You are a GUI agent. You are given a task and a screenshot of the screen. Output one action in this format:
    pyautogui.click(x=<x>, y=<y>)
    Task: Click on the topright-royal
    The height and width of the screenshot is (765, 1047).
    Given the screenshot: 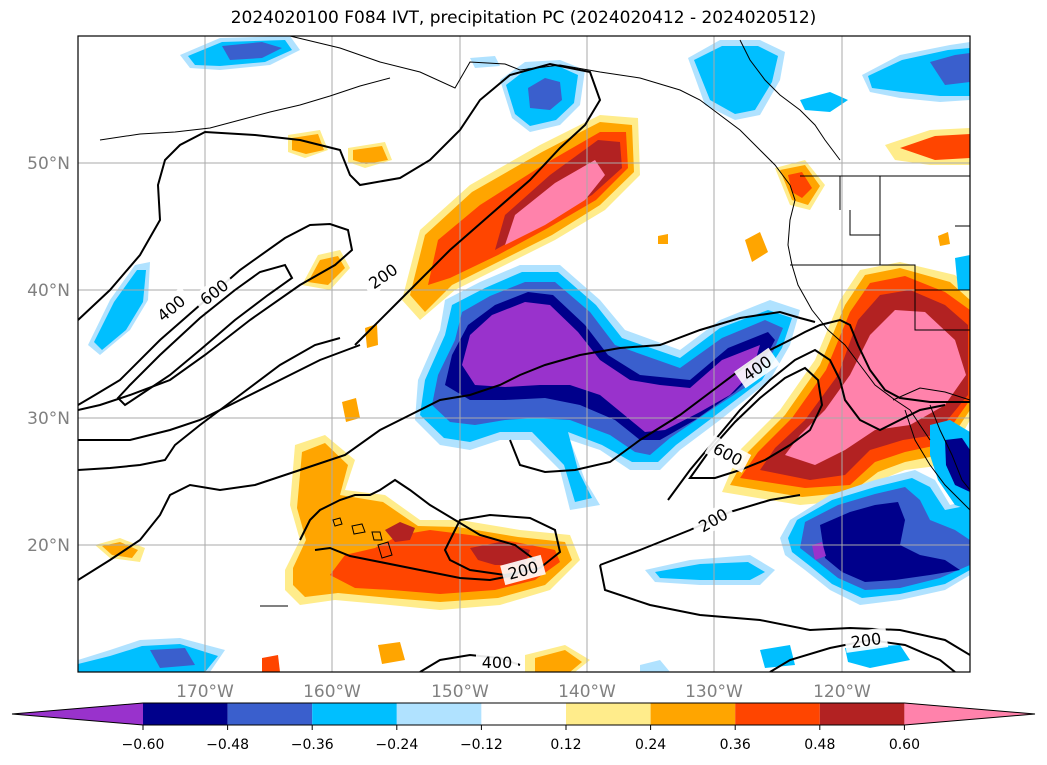 What is the action you would take?
    pyautogui.click(x=950, y=69)
    